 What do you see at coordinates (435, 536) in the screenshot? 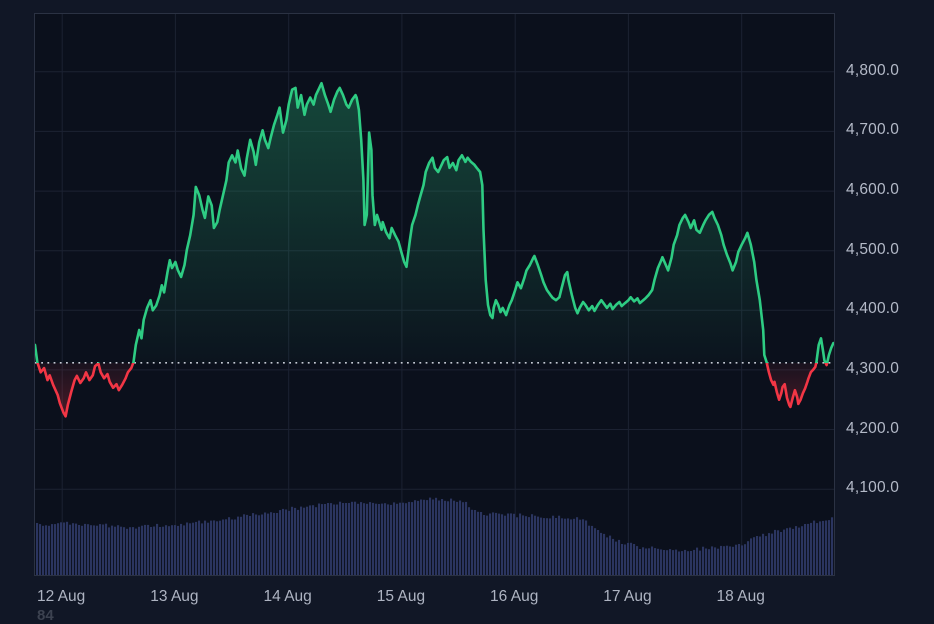
I see `volume-histogram` at bounding box center [435, 536].